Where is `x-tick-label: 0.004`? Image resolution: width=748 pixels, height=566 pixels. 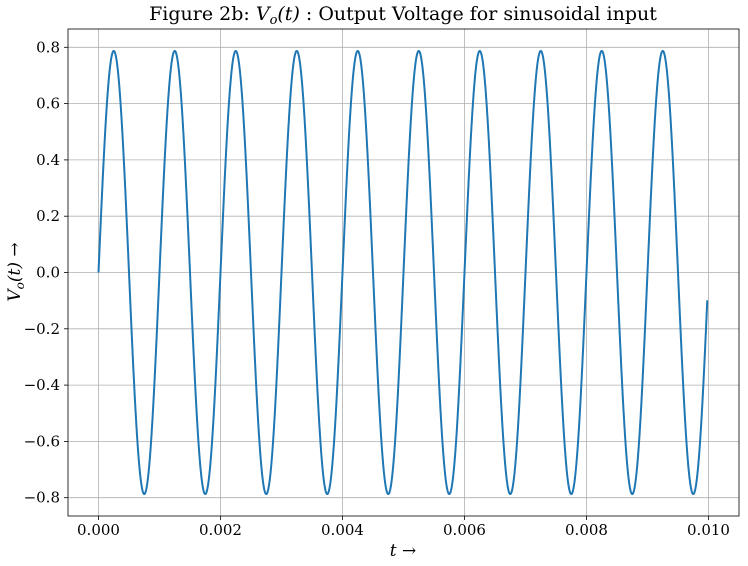 x-tick-label: 0.004 is located at coordinates (342, 530).